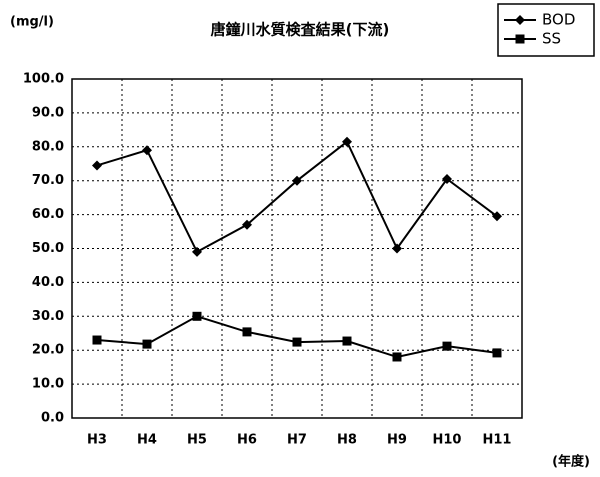 The width and height of the screenshot is (600, 477). I want to click on y-tick-label: 0.0, so click(52, 418).